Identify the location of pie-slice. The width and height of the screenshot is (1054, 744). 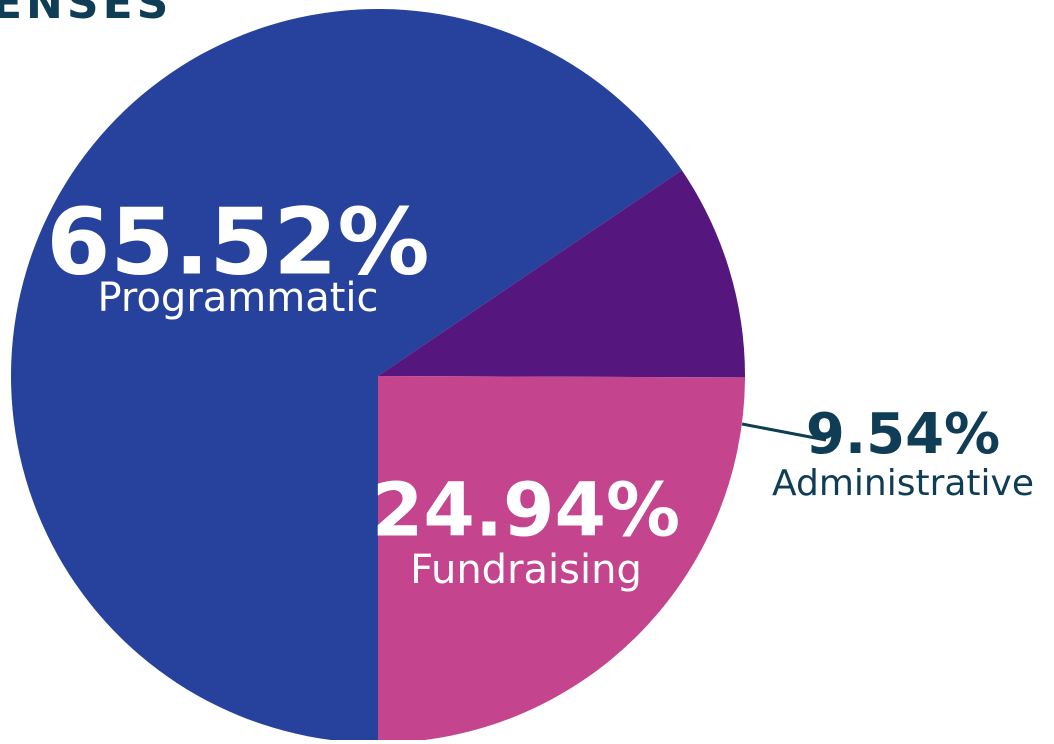
(561, 274).